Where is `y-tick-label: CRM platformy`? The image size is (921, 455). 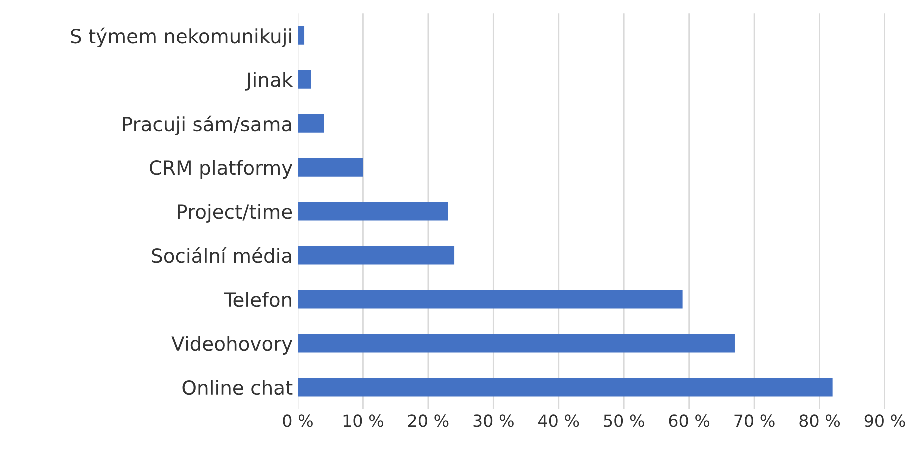
y-tick-label: CRM platformy is located at coordinates (221, 170).